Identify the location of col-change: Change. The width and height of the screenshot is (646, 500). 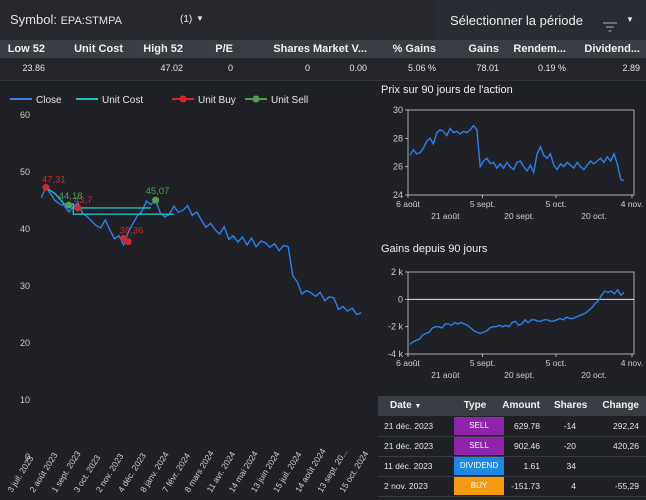
(620, 405).